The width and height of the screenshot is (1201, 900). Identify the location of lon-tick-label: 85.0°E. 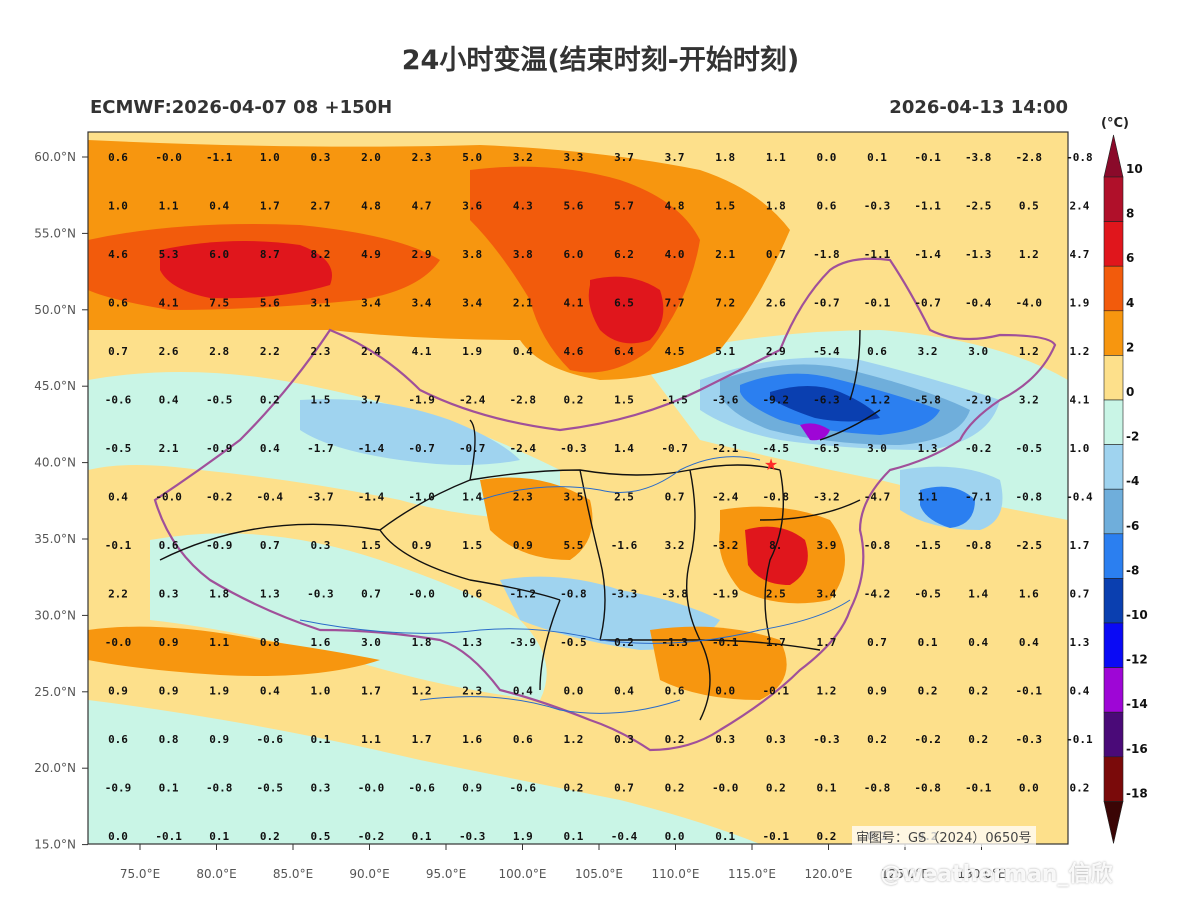
(293, 874).